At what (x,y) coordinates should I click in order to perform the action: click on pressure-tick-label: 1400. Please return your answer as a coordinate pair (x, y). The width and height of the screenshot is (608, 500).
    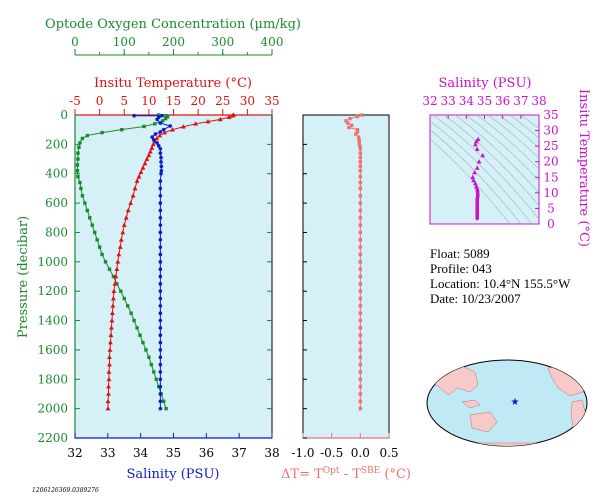
    Looking at the image, I should click on (52, 321).